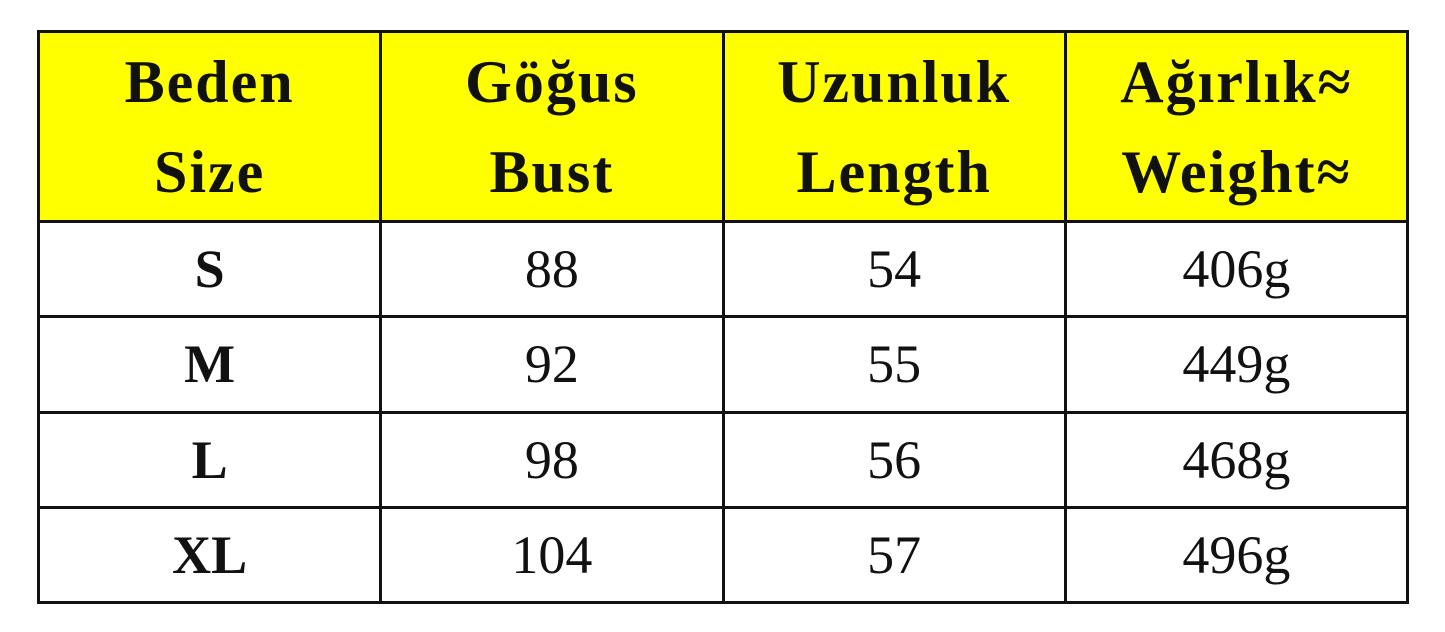 Image resolution: width=1445 pixels, height=632 pixels. Describe the element at coordinates (894, 459) in the screenshot. I see `length-cell: 56` at that location.